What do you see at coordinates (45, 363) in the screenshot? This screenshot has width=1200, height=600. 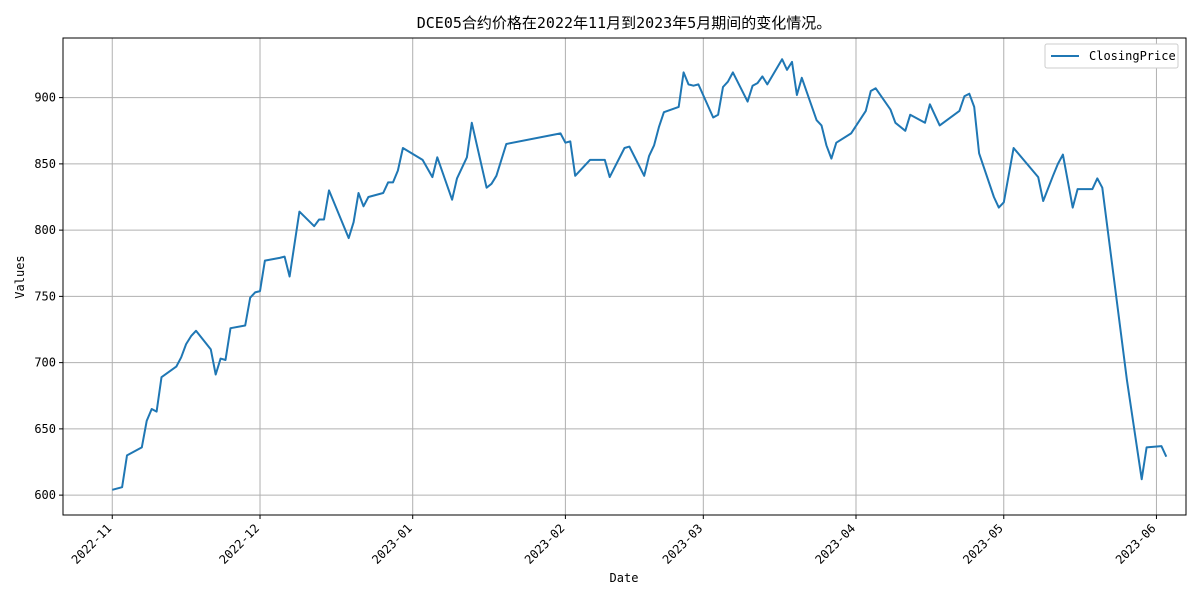 I see `y-tick-label: 700` at bounding box center [45, 363].